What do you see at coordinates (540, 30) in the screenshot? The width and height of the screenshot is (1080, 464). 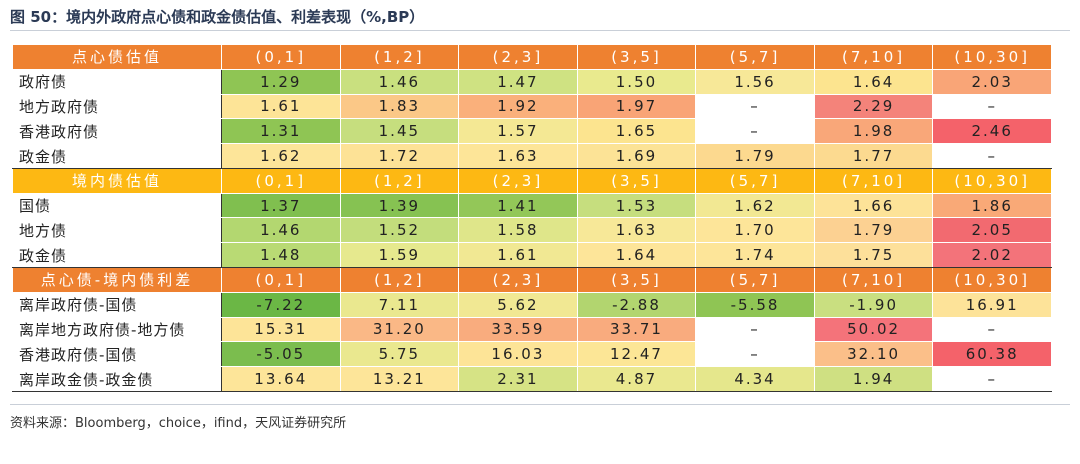 I see `title-divider` at bounding box center [540, 30].